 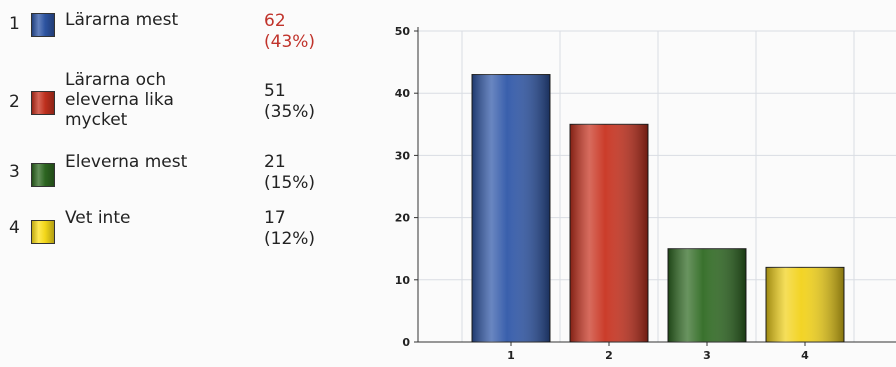 I want to click on legend-label: Lärarna och eleverna lika mycket, so click(x=119, y=100).